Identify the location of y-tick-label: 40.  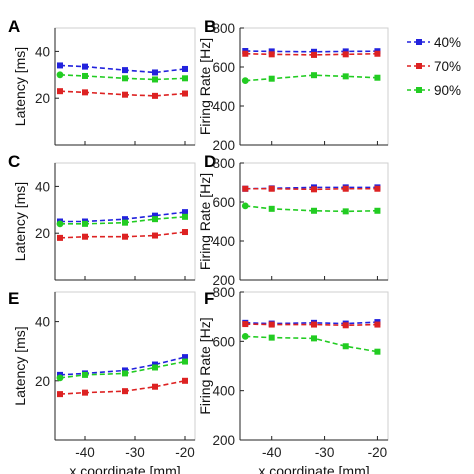
(42, 186).